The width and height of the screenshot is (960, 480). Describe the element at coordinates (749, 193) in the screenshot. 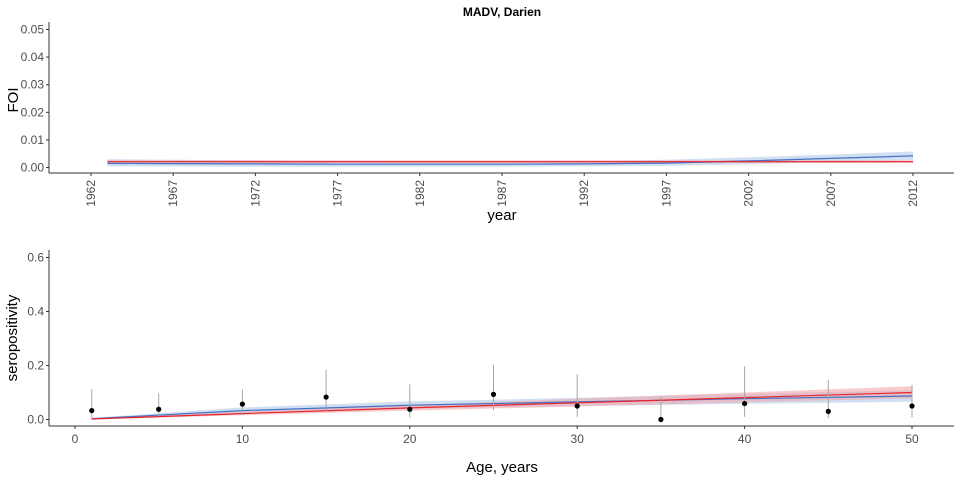

I see `foi-x-tick-label: 2002` at that location.